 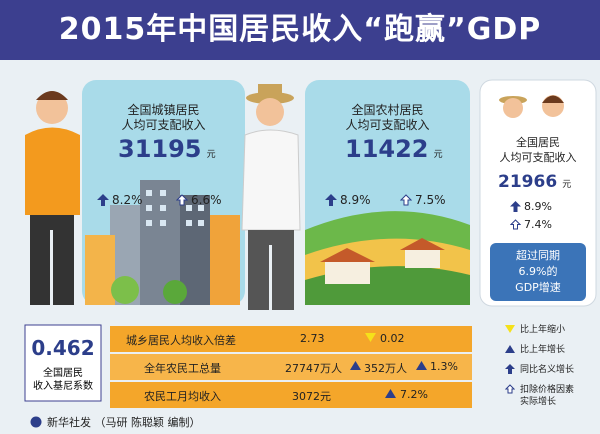 I want to click on real: 7.4%, so click(x=531, y=224).